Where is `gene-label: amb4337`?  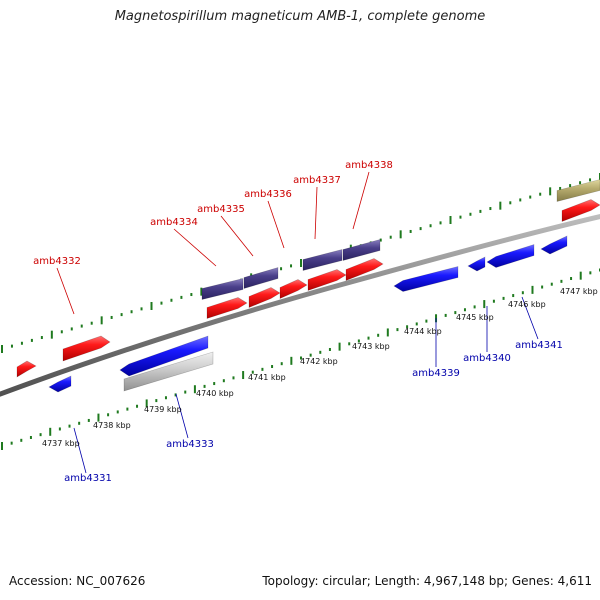
gene-label: amb4337 is located at coordinates (317, 180).